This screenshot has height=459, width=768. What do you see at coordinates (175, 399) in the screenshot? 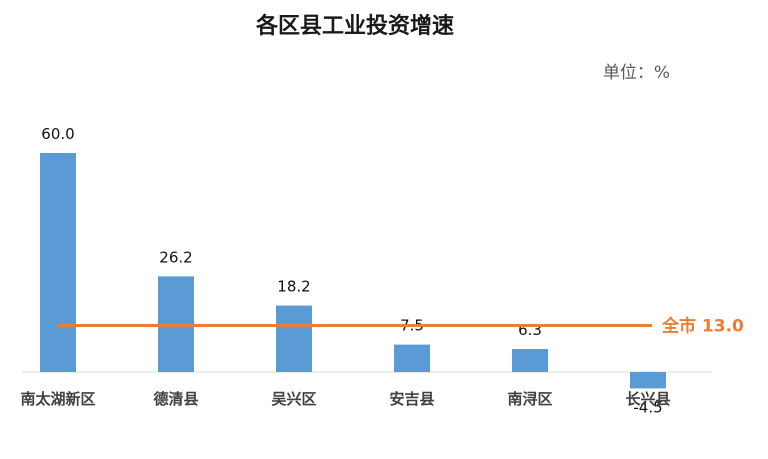
I see `category-tick-label: 德清县` at bounding box center [175, 399].